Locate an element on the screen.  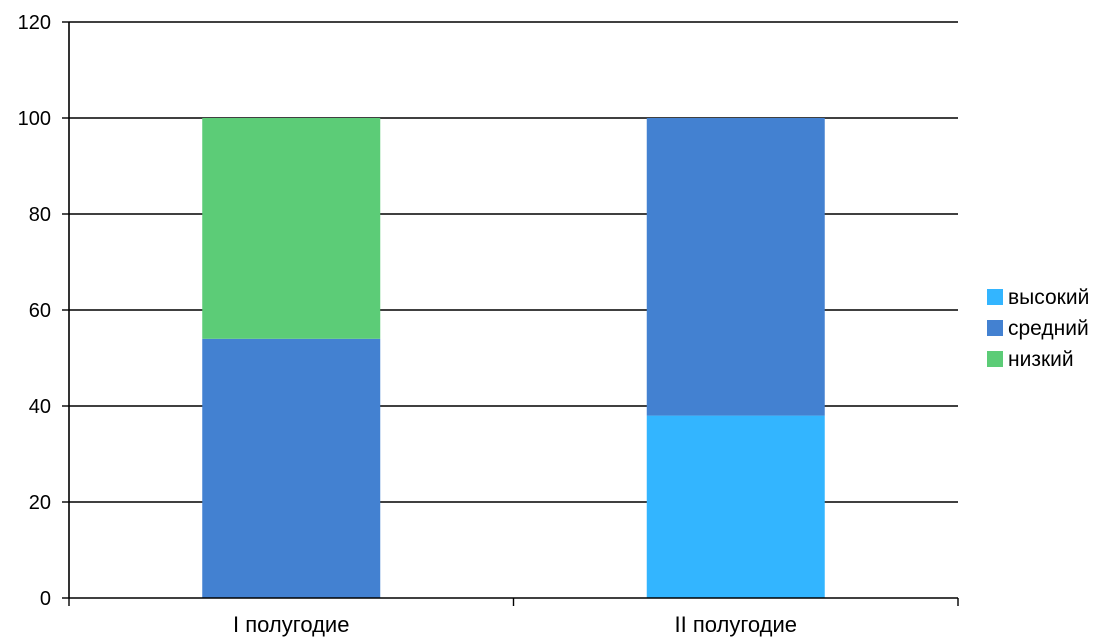
legend-label: низкий is located at coordinates (1041, 359).